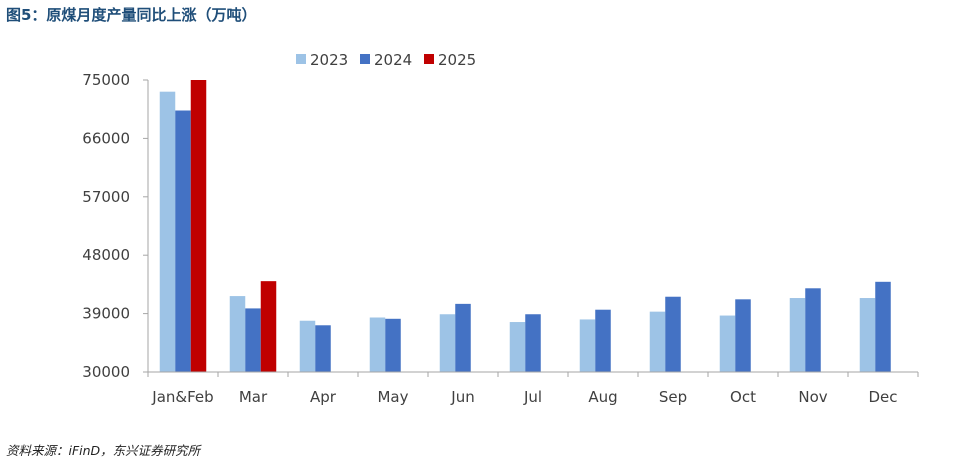  I want to click on y-tick-label: 30000, so click(106, 372).